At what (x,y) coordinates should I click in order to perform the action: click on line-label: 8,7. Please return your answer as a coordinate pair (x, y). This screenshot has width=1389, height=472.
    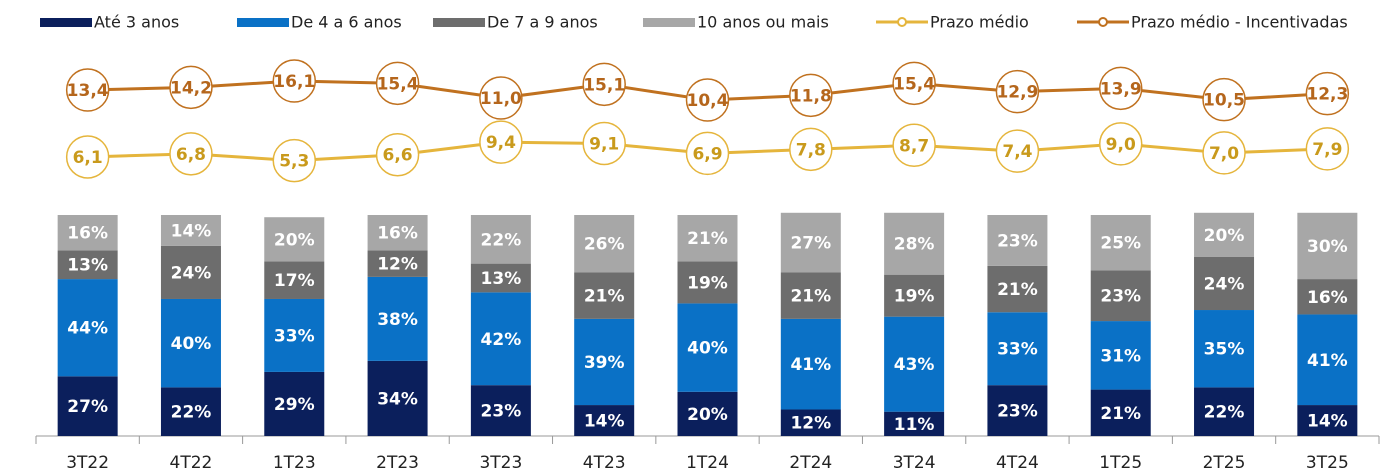
    Looking at the image, I should click on (914, 146).